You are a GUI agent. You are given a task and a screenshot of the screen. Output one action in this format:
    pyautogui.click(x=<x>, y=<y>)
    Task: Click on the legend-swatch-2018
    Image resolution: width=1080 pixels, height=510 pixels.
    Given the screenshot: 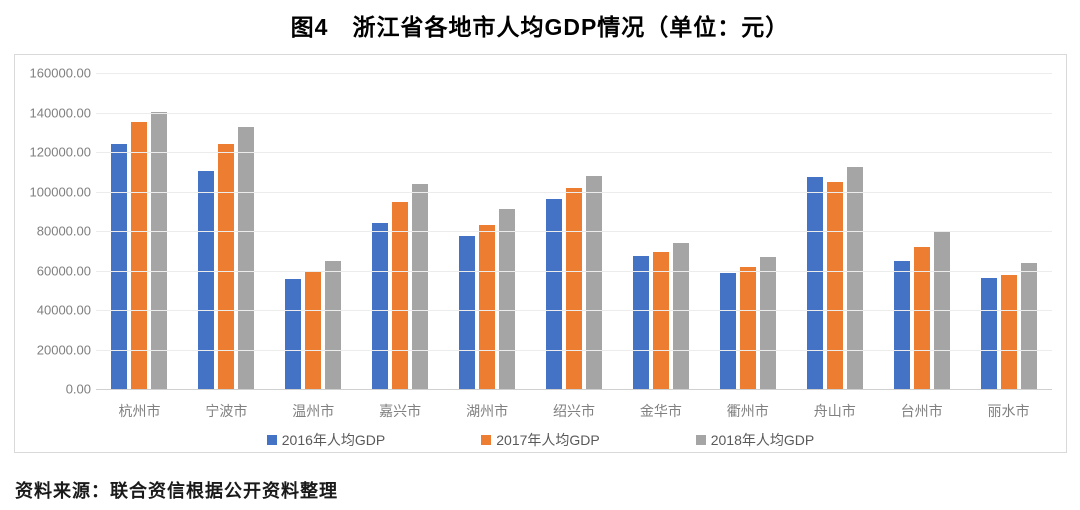 What is the action you would take?
    pyautogui.click(x=700, y=440)
    